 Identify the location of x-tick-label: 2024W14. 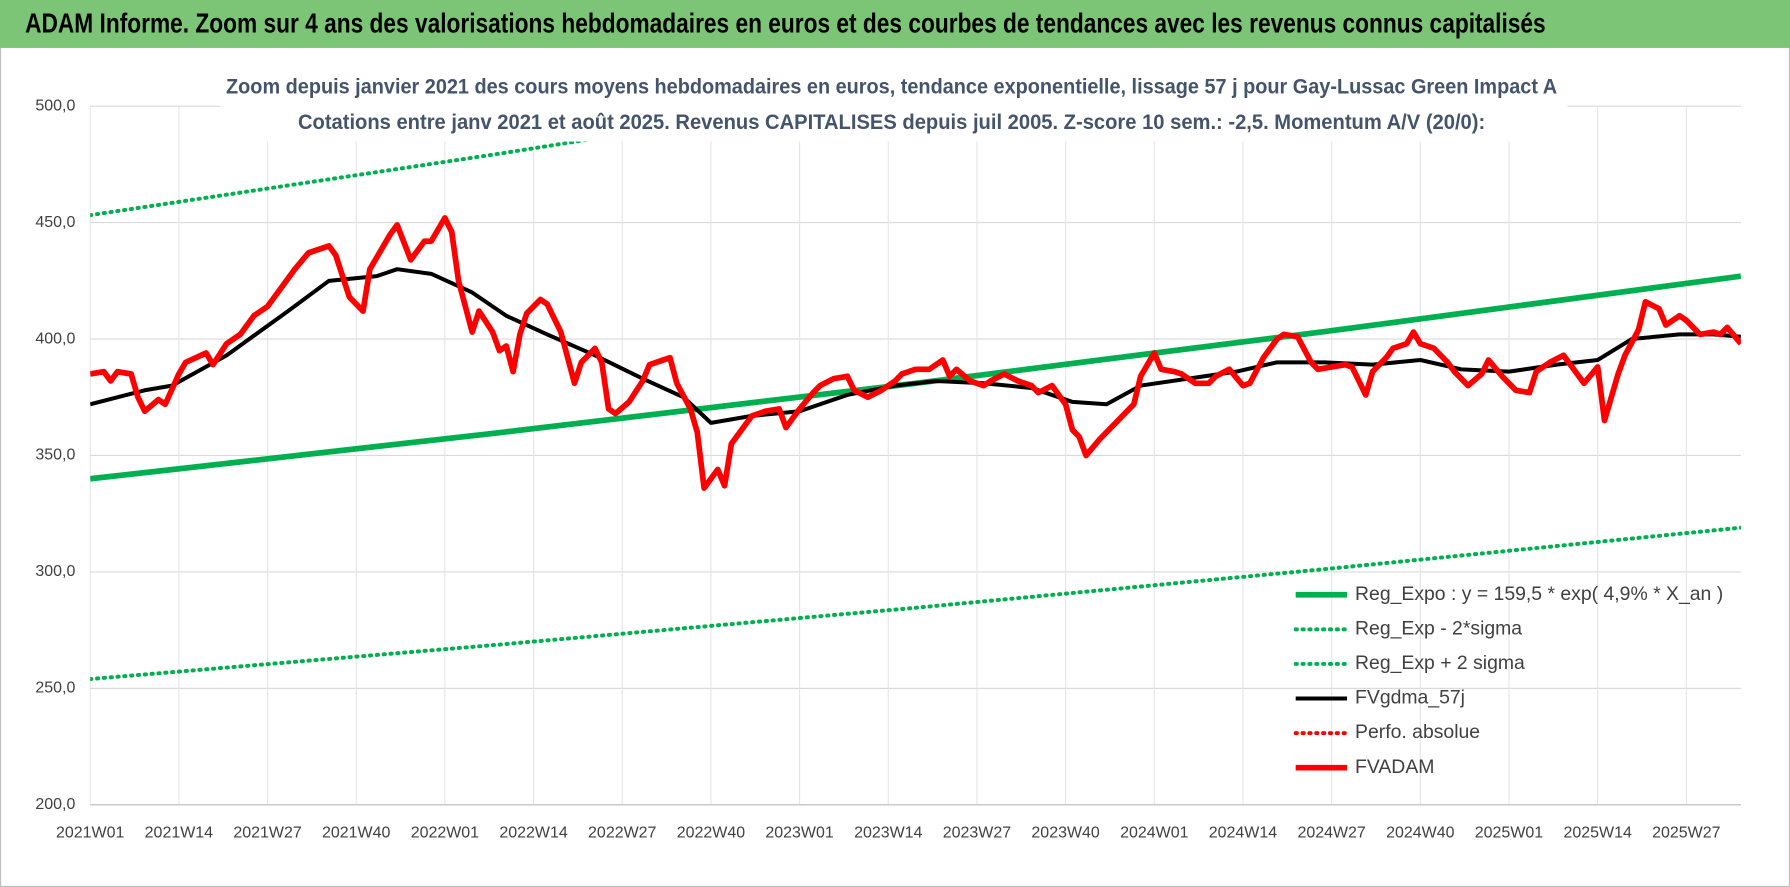
(1243, 833).